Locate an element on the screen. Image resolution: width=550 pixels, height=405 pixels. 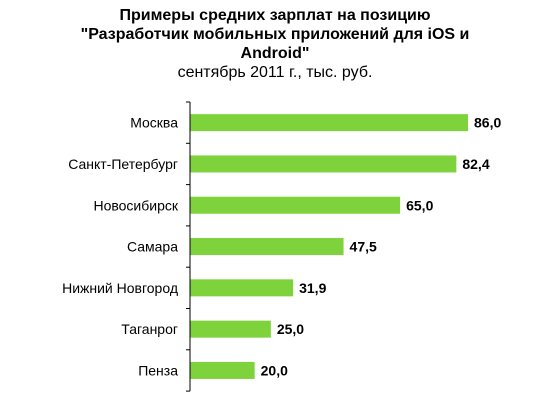
value-label: 20,0 is located at coordinates (274, 370).